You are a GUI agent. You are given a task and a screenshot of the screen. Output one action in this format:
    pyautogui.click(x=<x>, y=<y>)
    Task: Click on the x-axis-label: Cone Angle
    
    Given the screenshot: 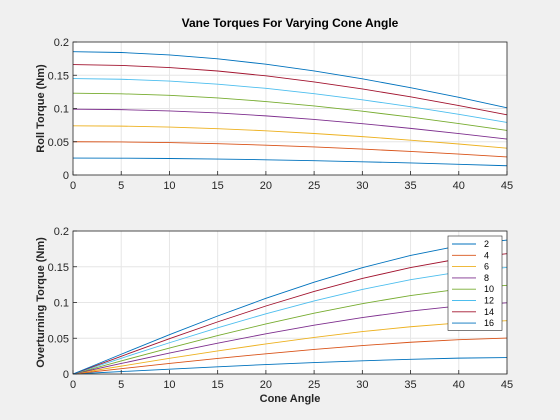 What is the action you would take?
    pyautogui.click(x=290, y=399)
    